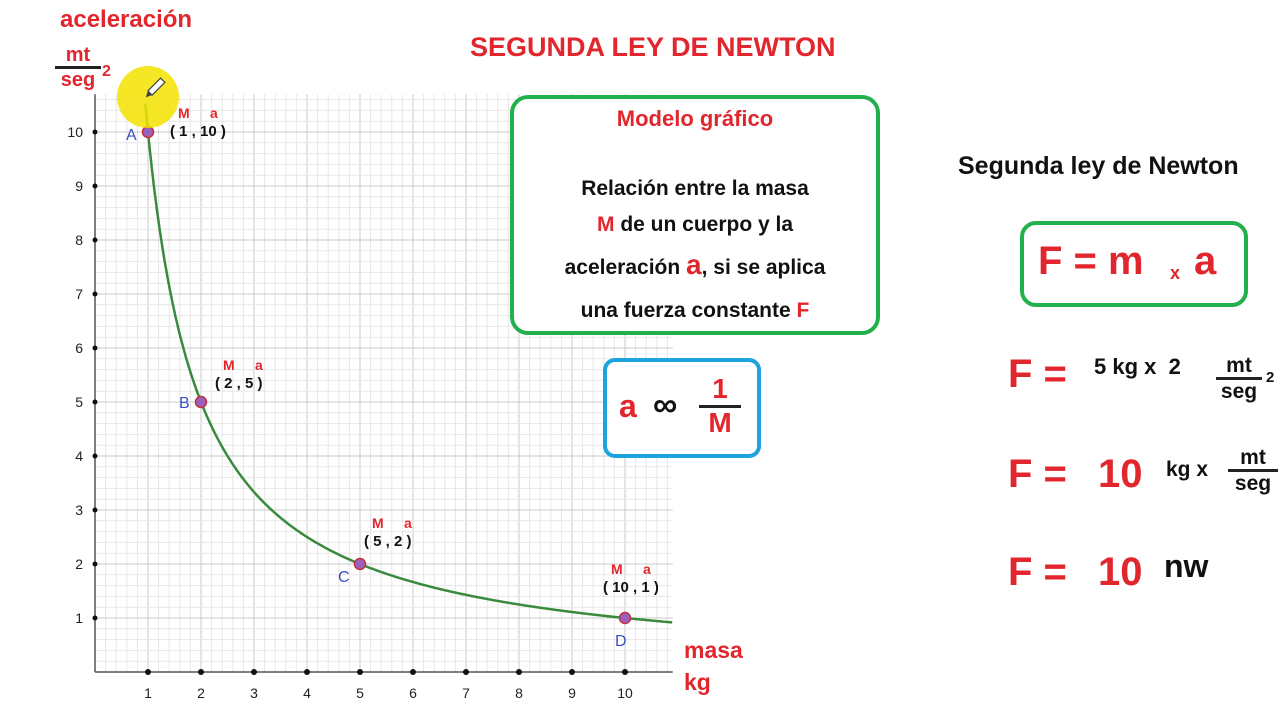 The image size is (1280, 720). What do you see at coordinates (1037, 572) in the screenshot?
I see `eq3-lhs: F =` at bounding box center [1037, 572].